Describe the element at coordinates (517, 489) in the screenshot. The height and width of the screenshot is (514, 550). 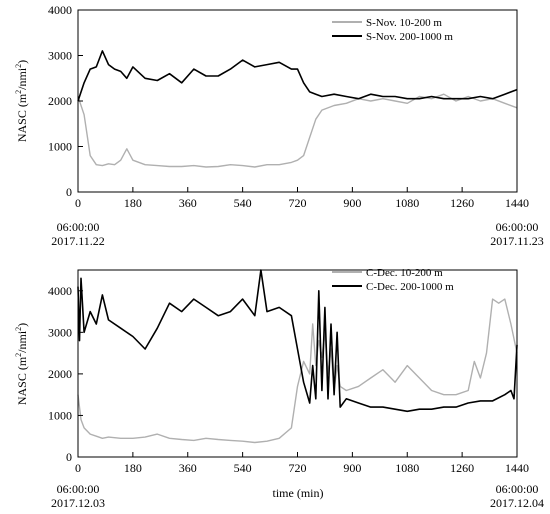
I see `end-time-dec: 06:00:00` at that location.